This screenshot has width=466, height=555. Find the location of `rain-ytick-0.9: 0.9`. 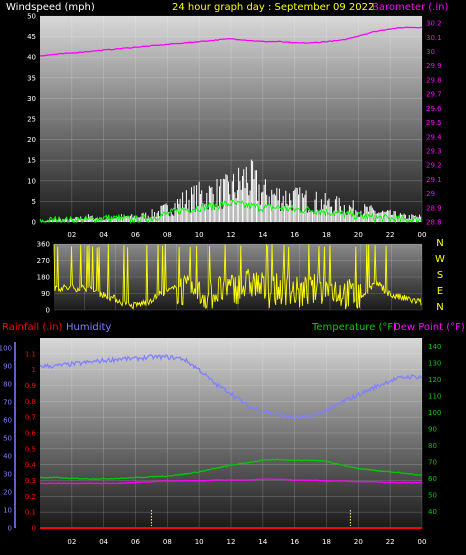

rain-ytick-0.9: 0.9 is located at coordinates (30, 386).